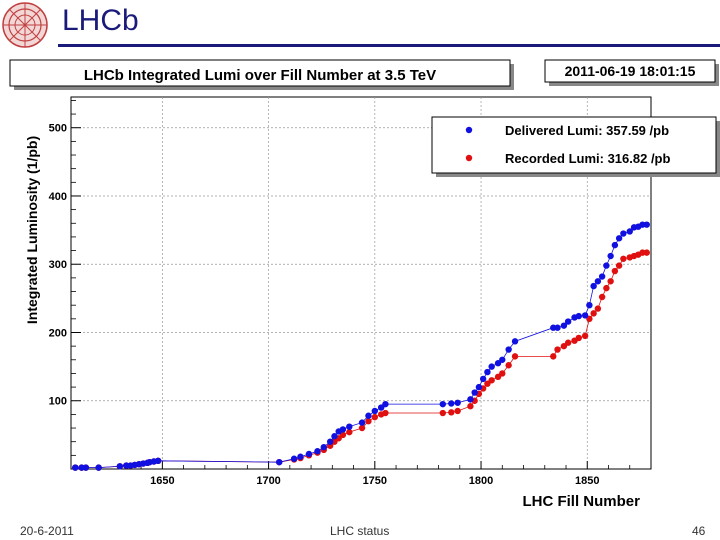 Image resolution: width=720 pixels, height=540 pixels. Describe the element at coordinates (58, 333) in the screenshot. I see `y-tick-label: 200` at that location.